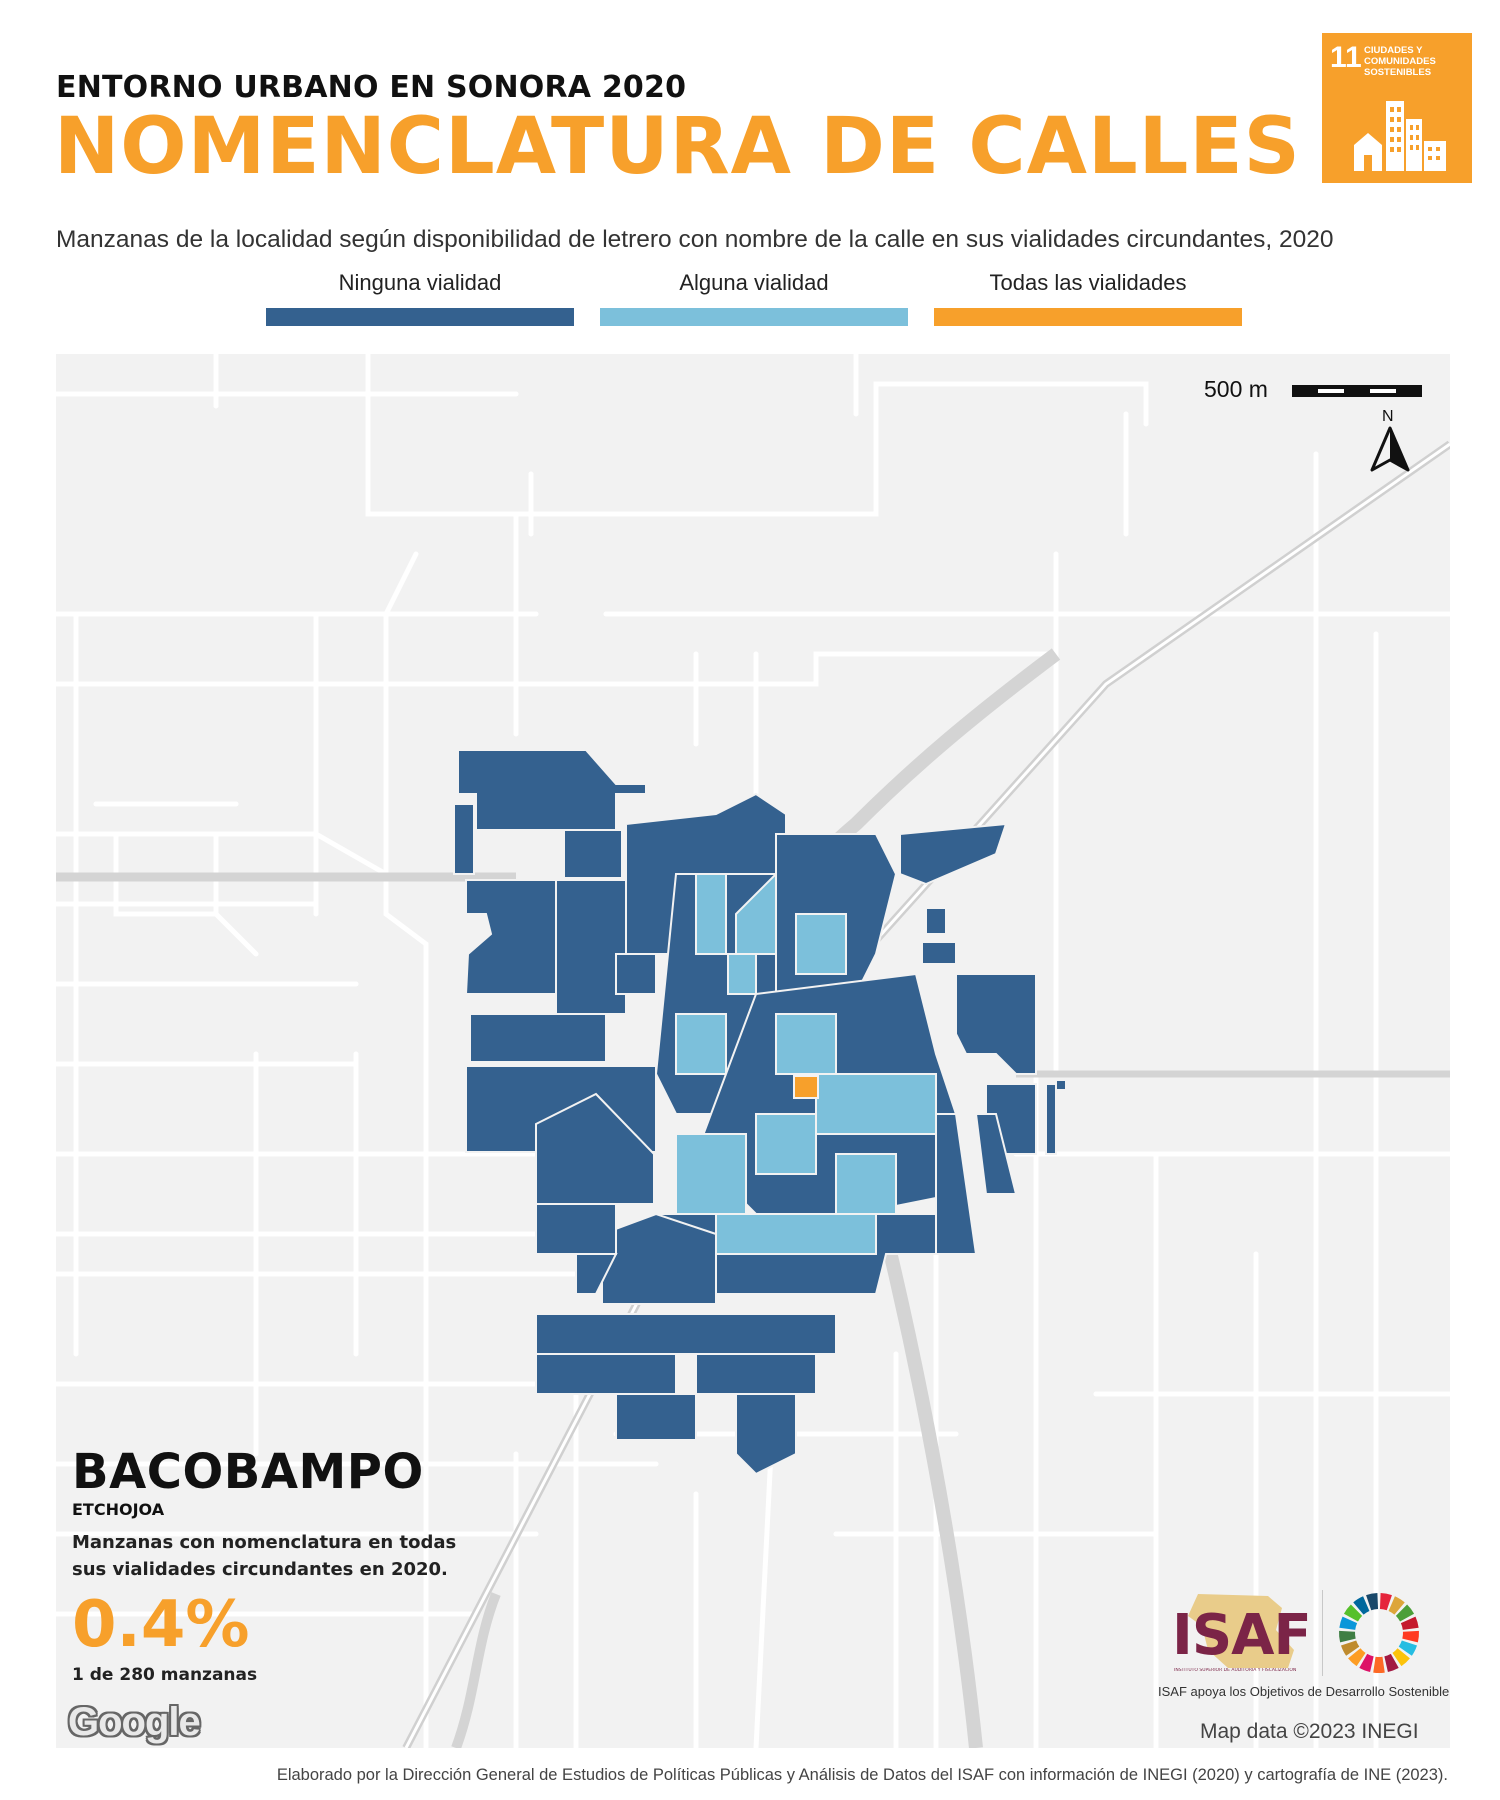 This screenshot has width=1500, height=1800. Describe the element at coordinates (1088, 282) in the screenshot. I see `legend-label: Todas las vialidades` at that location.